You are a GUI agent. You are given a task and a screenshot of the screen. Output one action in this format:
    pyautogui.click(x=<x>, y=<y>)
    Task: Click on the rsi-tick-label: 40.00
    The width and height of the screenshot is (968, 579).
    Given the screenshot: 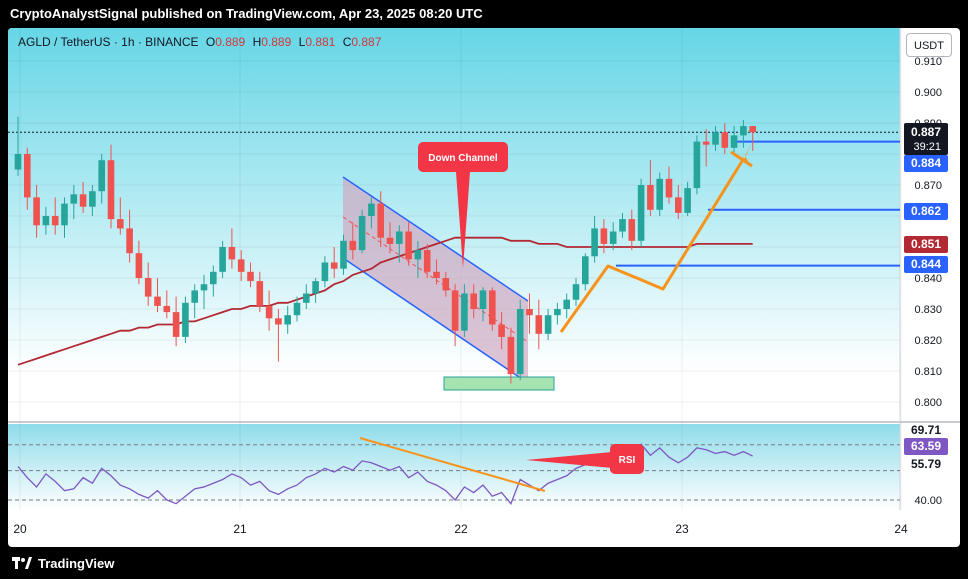 What is the action you would take?
    pyautogui.click(x=928, y=501)
    